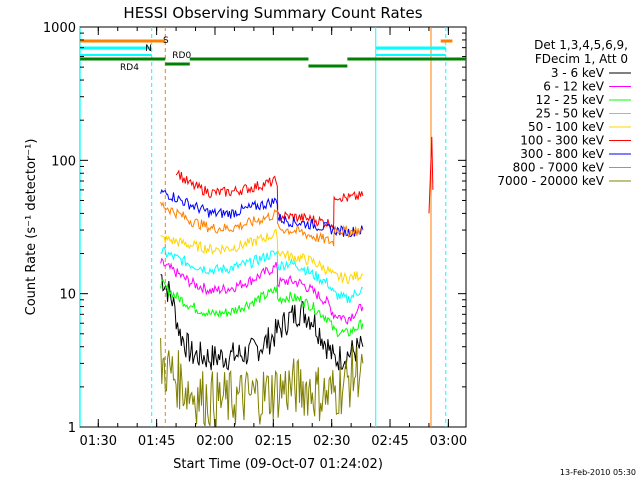  I want to click on legend-label: 3 - 6 keV, so click(578, 73).